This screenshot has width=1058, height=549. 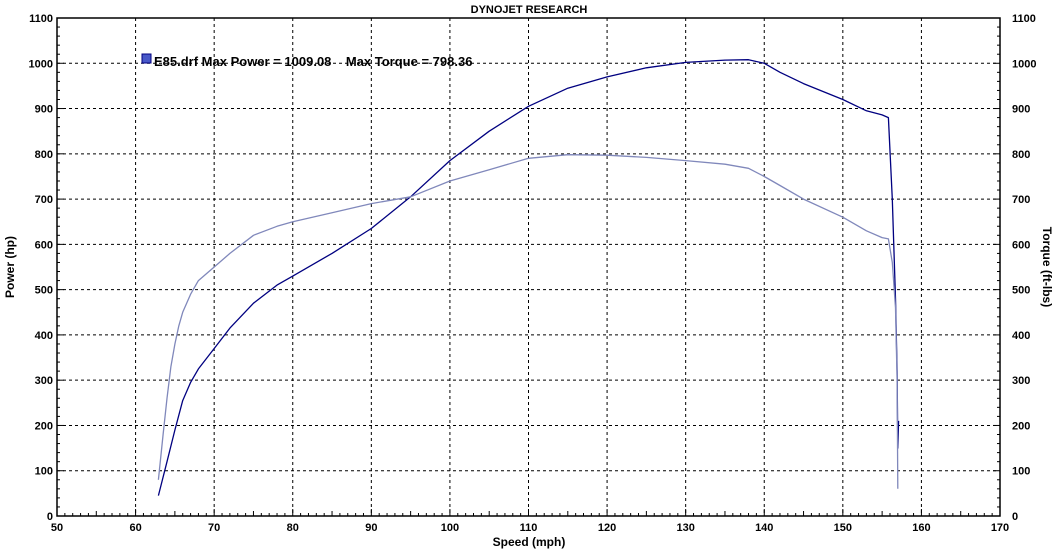 What do you see at coordinates (843, 528) in the screenshot?
I see `x-tick-label: 150` at bounding box center [843, 528].